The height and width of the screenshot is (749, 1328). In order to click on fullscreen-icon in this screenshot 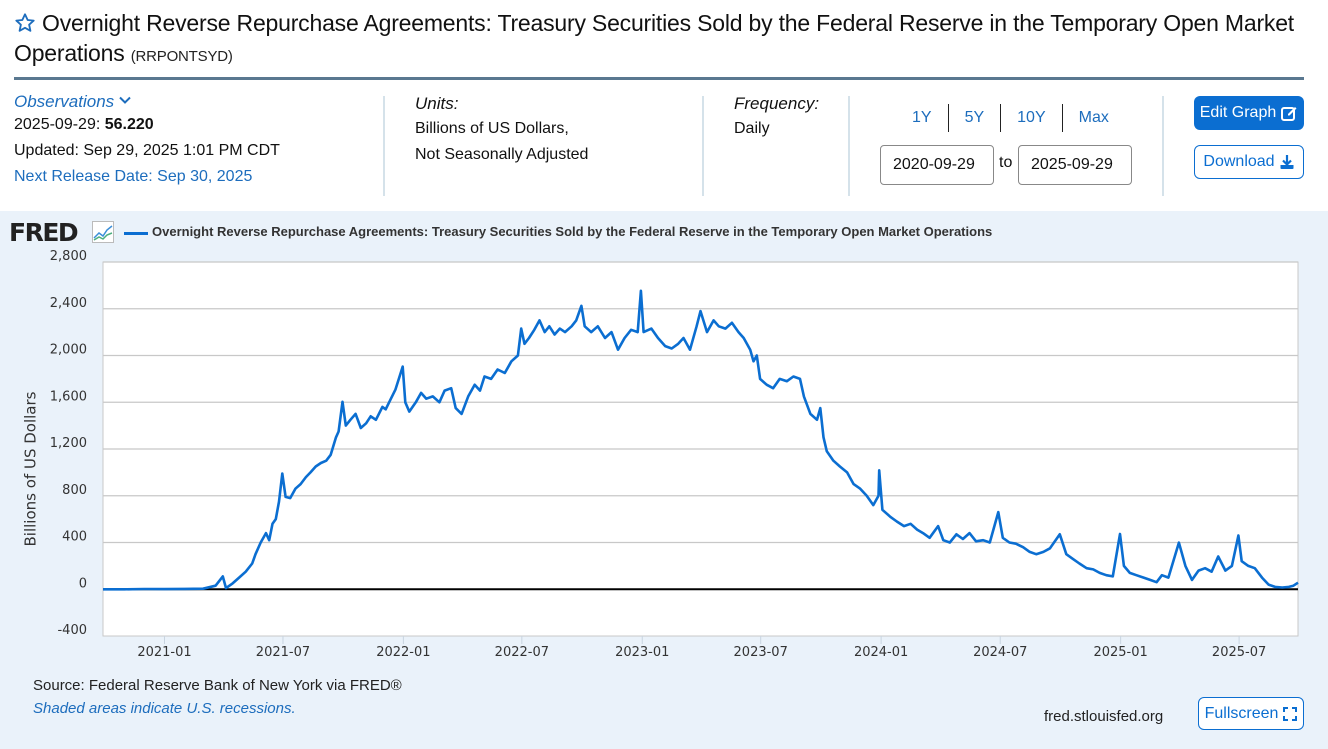, I will do `click(1290, 713)`.